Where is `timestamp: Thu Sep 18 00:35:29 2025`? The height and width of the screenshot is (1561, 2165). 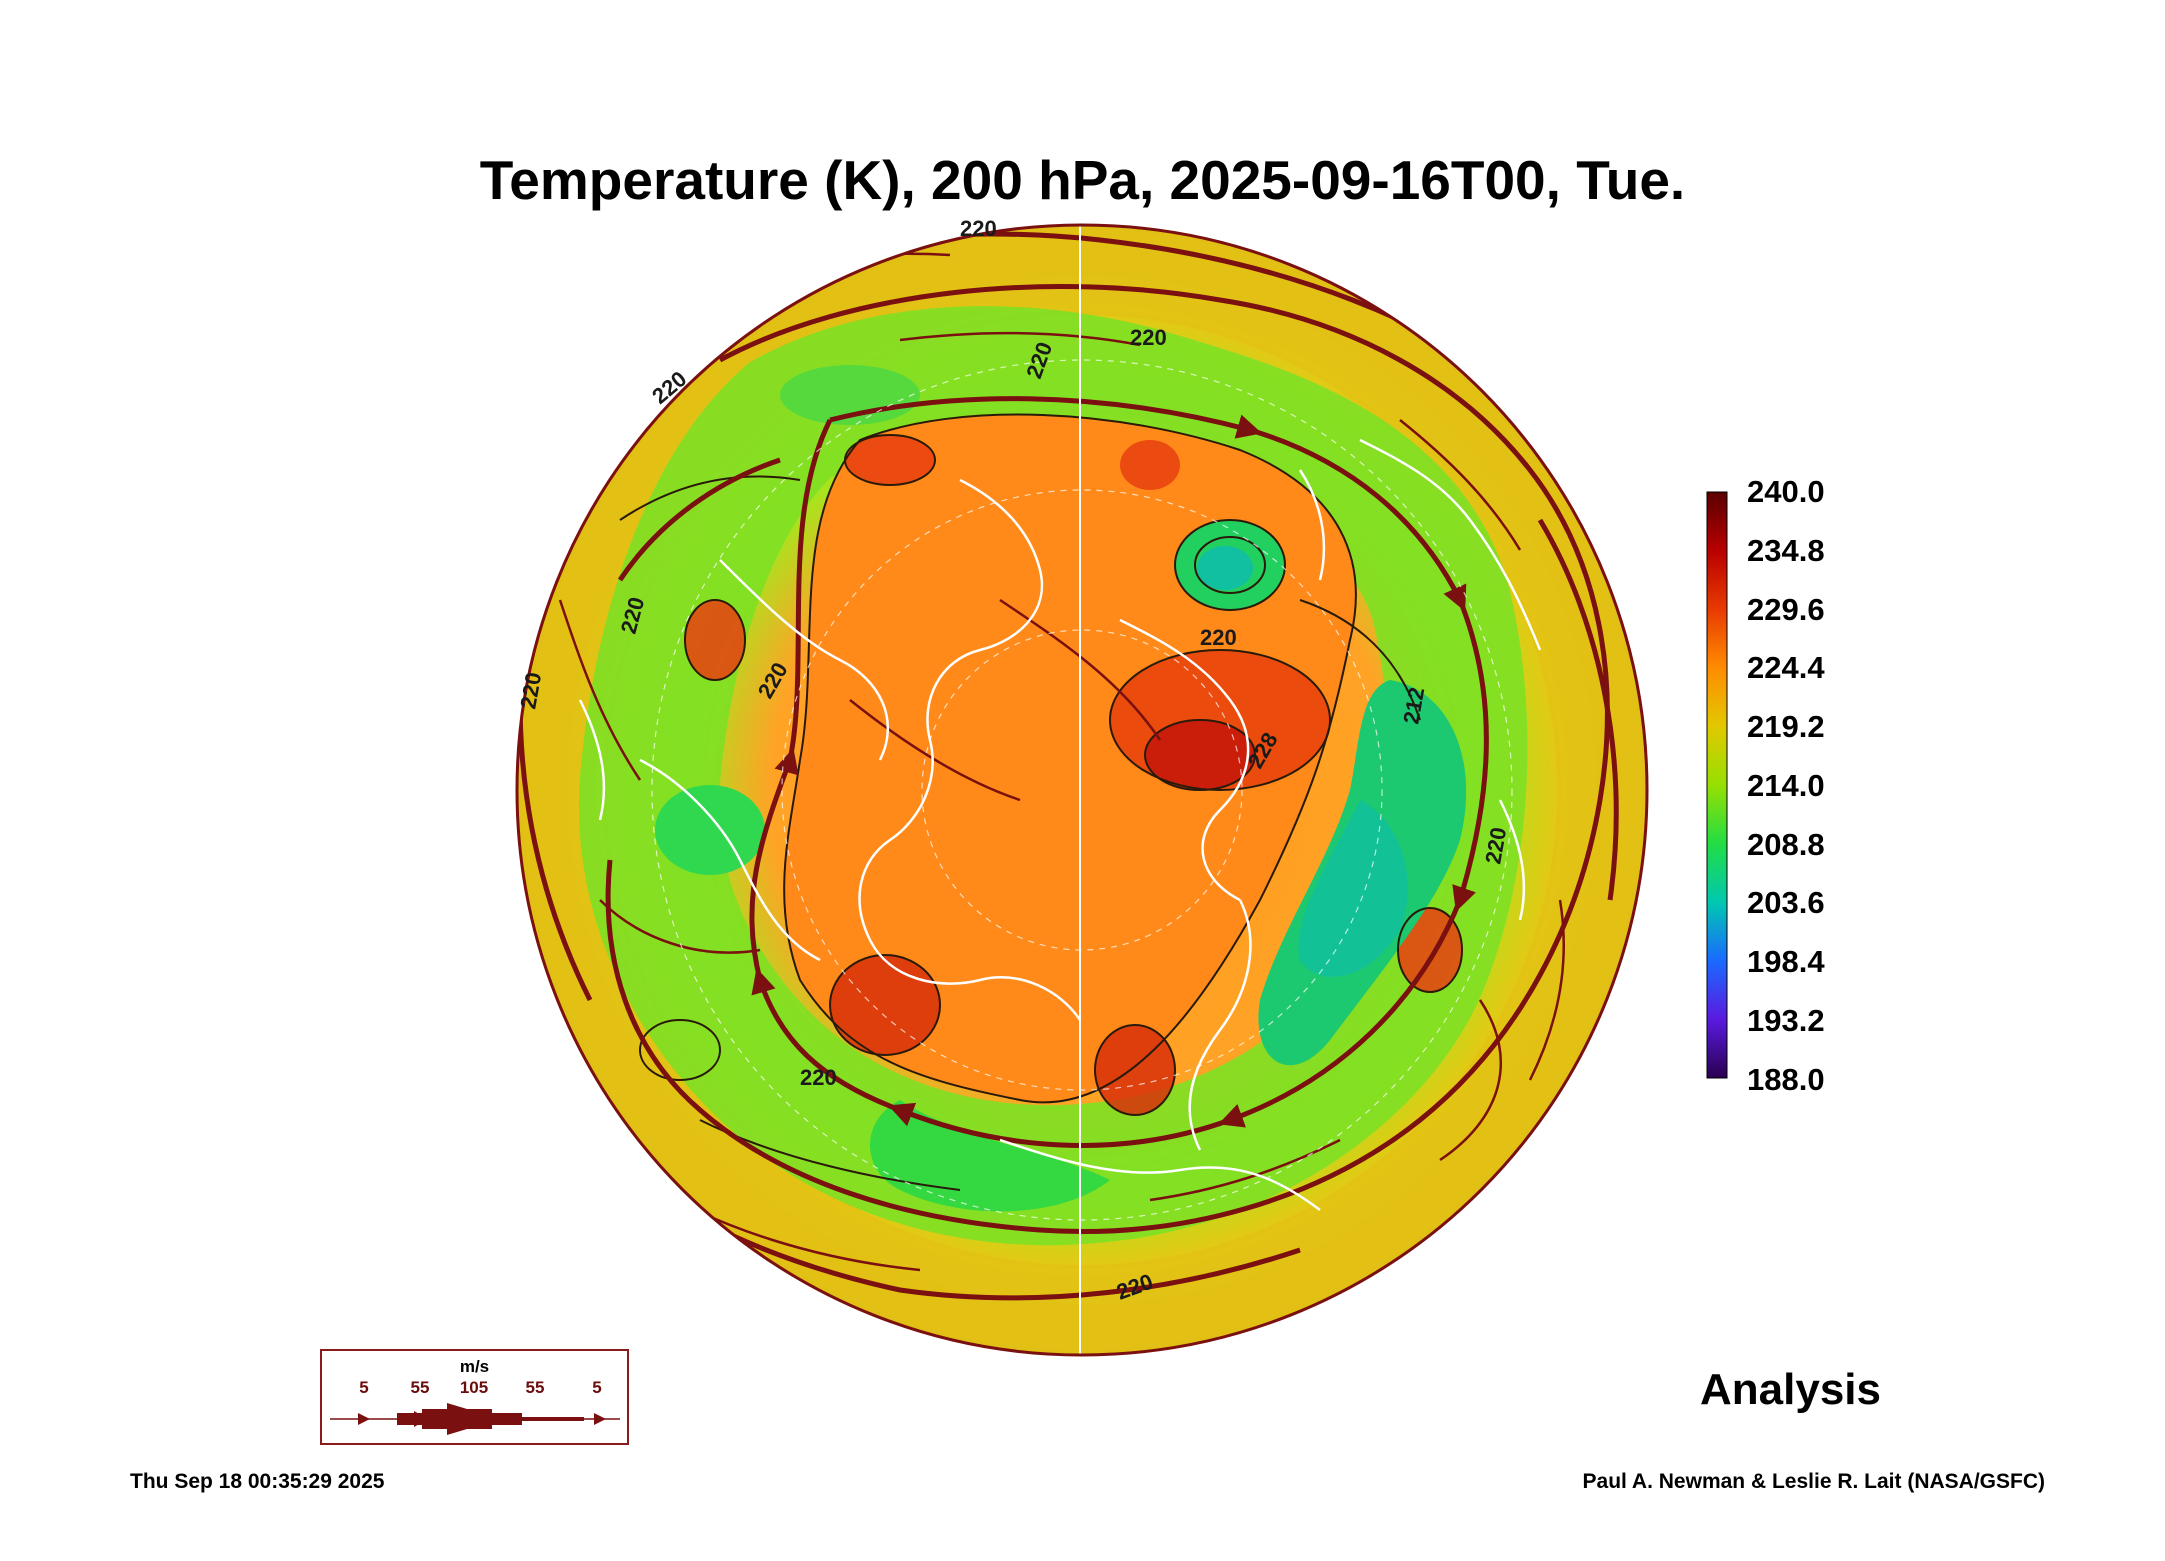
timestamp: Thu Sep 18 00:35:29 2025 is located at coordinates (257, 1481).